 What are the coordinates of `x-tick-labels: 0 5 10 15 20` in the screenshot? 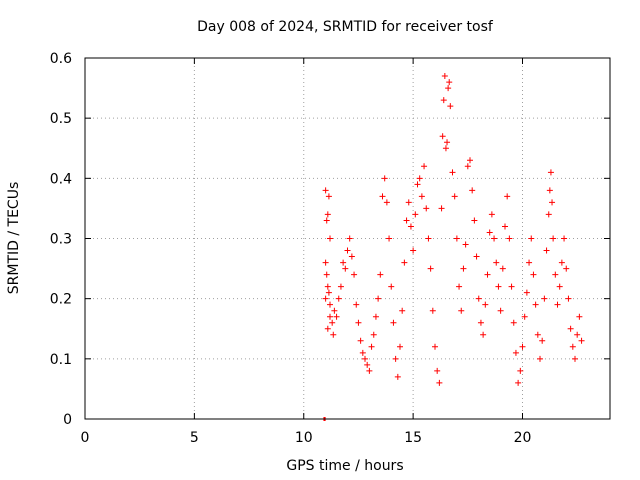 It's located at (306, 438).